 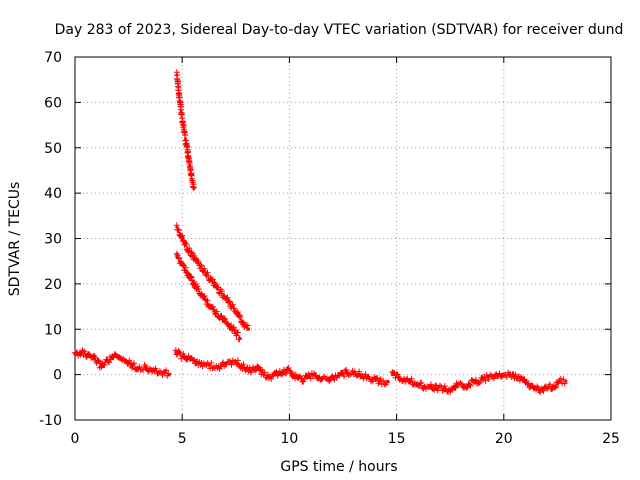 I want to click on series-sat-c, so click(x=208, y=296).